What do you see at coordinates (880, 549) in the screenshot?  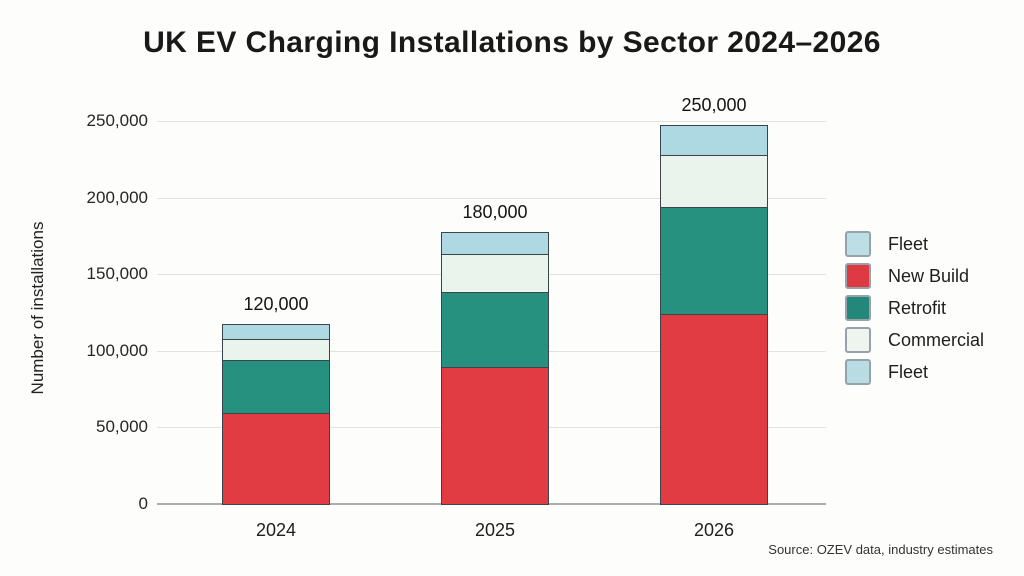 I see `source-note: Source: OZEV data, industry estimates` at bounding box center [880, 549].